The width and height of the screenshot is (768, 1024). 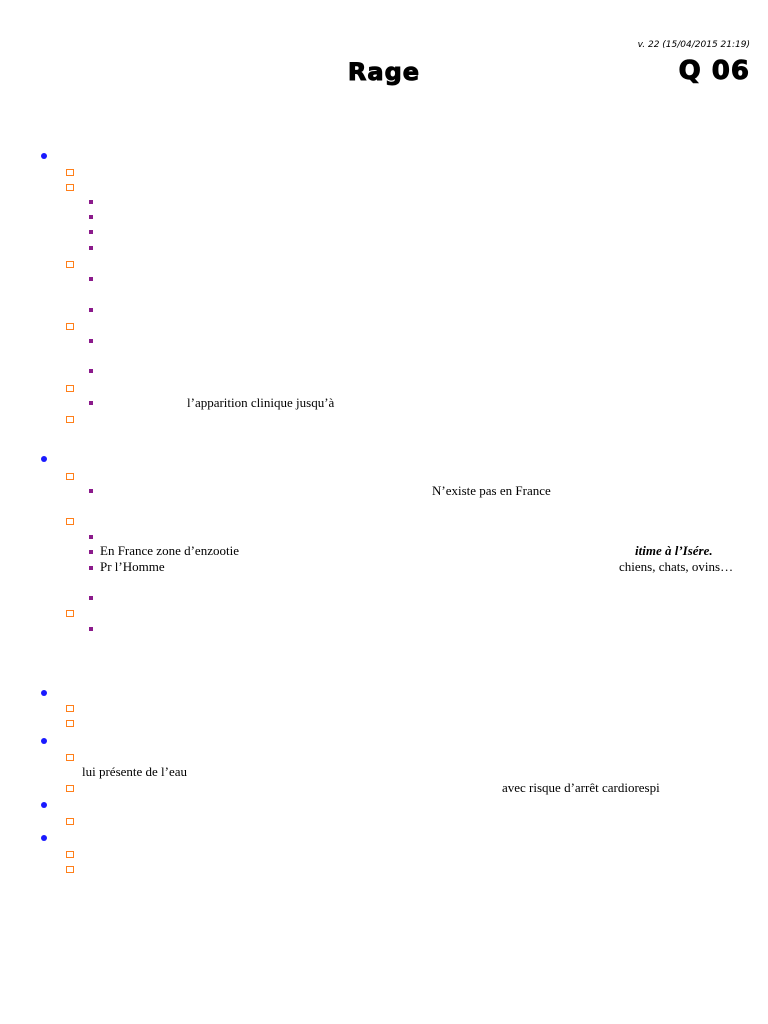 What do you see at coordinates (674, 550) in the screenshot?
I see `isere-text: itime à l’Isére.` at bounding box center [674, 550].